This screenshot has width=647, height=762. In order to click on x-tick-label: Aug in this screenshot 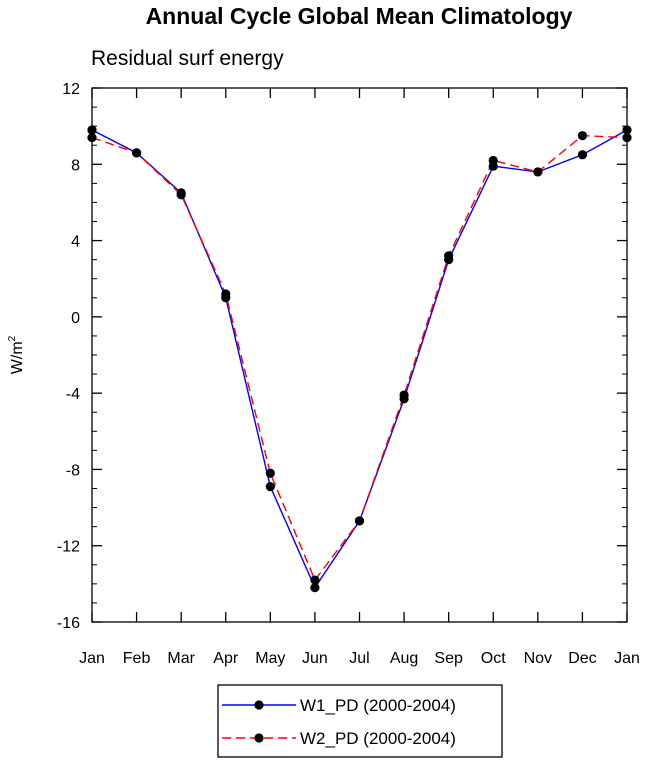, I will do `click(404, 658)`.